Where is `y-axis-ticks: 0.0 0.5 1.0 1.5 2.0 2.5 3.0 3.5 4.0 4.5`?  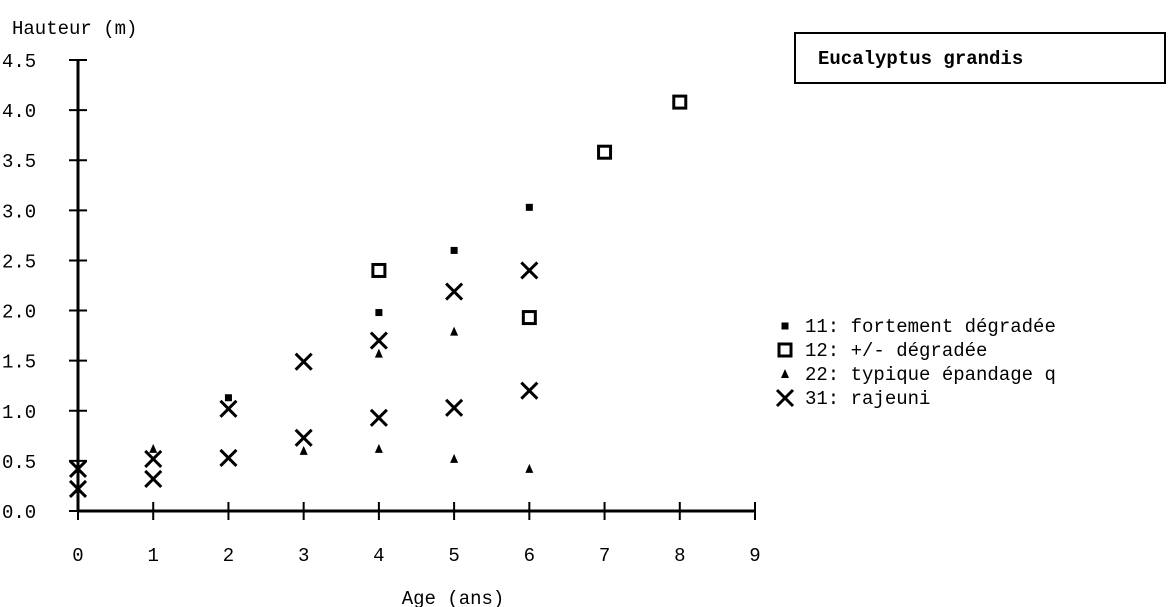
y-axis-ticks: 0.0 0.5 1.0 1.5 2.0 2.5 3.0 3.5 4.0 4.5 is located at coordinates (44, 287).